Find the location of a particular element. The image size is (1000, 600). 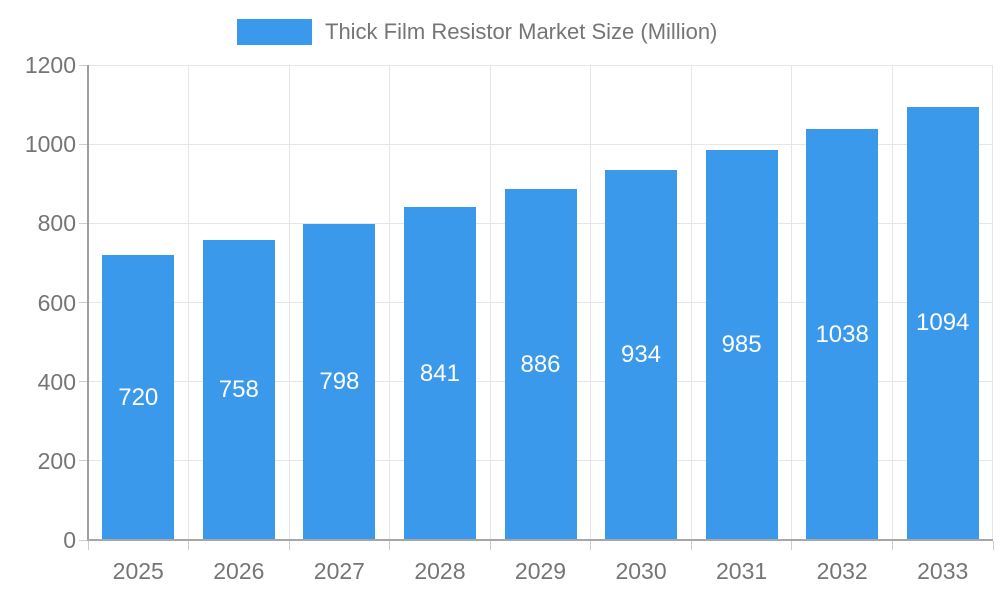

bar-value-label: 720 is located at coordinates (138, 397).